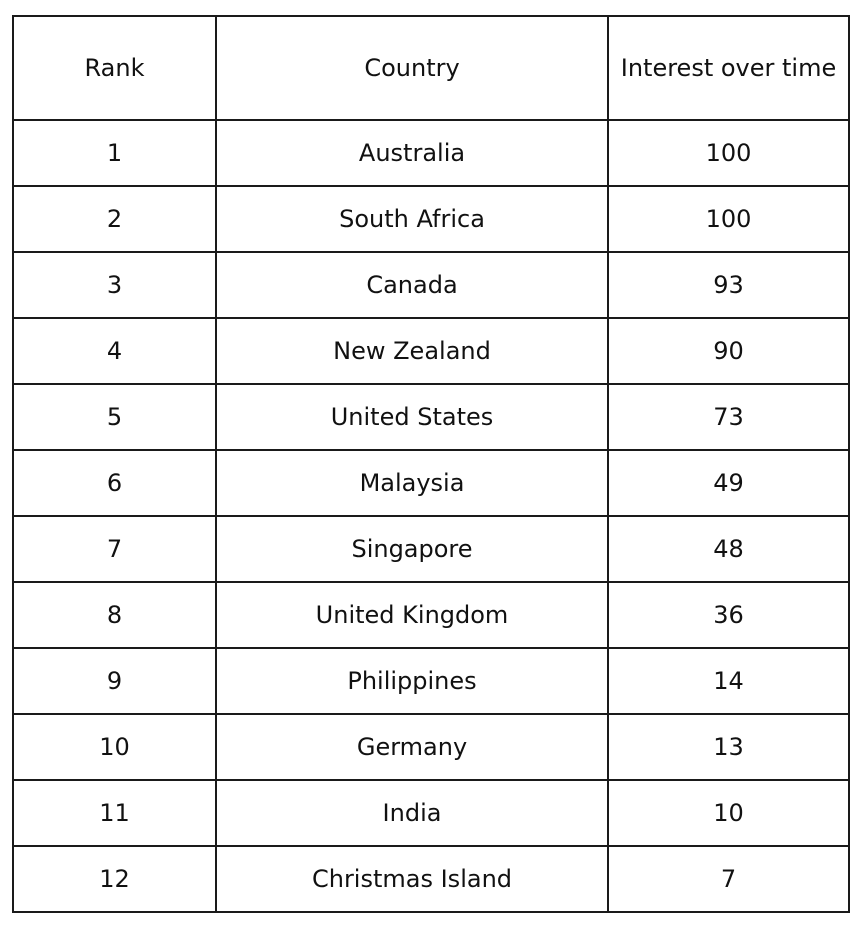 The image size is (862, 926). Describe the element at coordinates (412, 813) in the screenshot. I see `cell-country: India` at that location.